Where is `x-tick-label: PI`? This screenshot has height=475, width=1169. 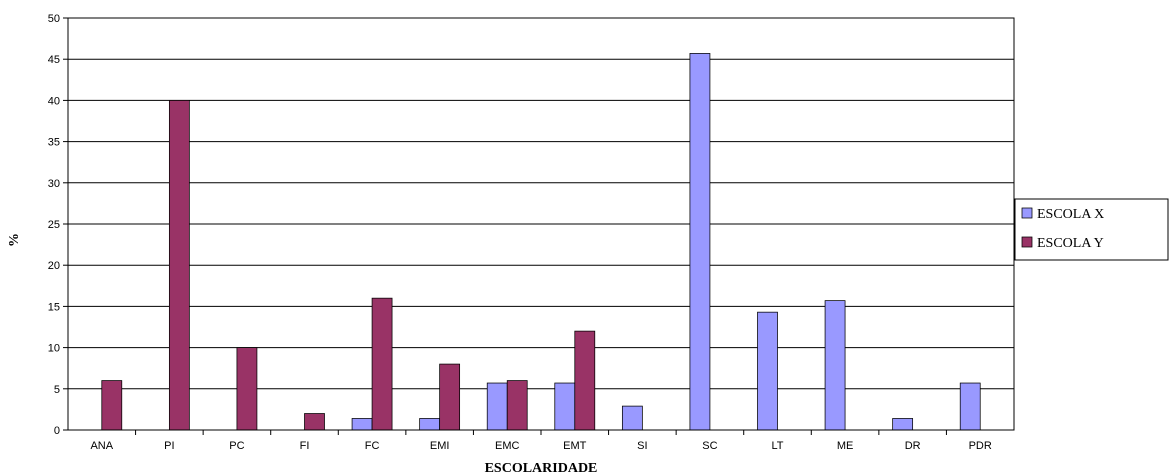
x-tick-label: PI is located at coordinates (169, 446).